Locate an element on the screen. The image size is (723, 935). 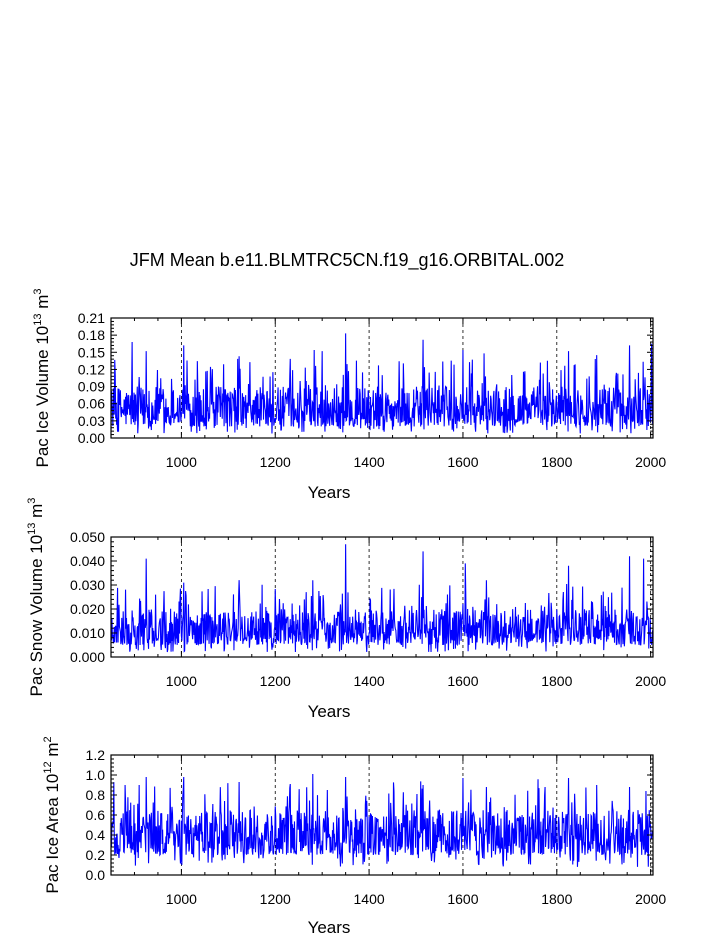
y-tick-label: 0.03 is located at coordinates (91, 421).